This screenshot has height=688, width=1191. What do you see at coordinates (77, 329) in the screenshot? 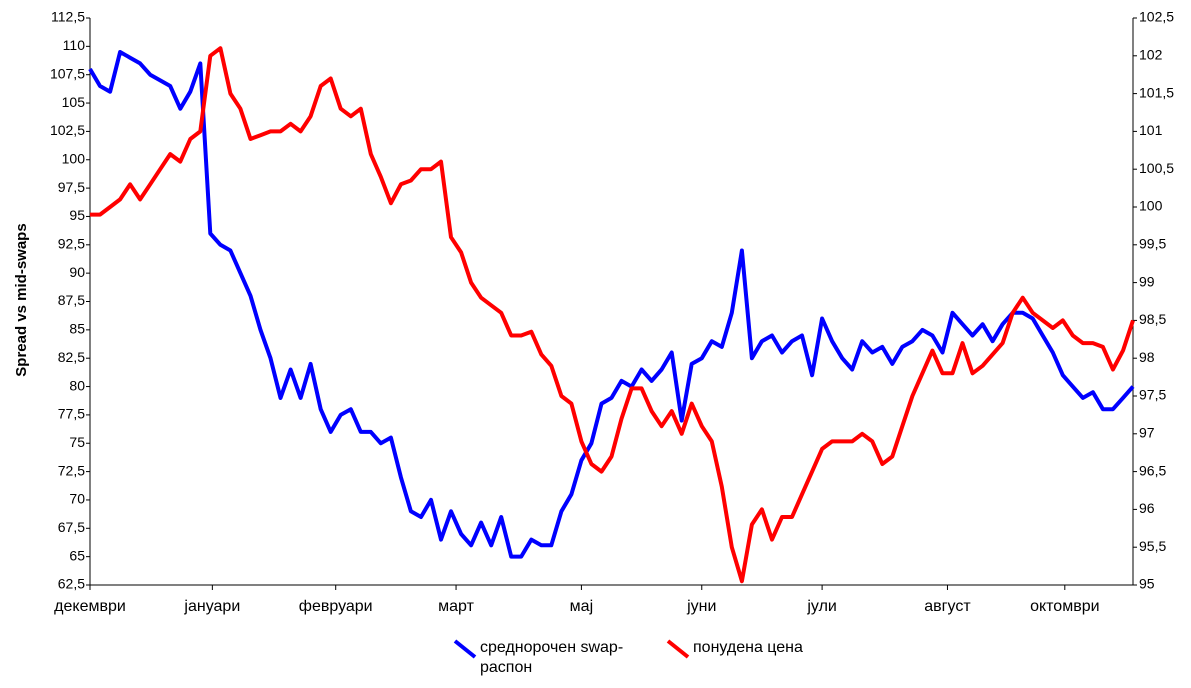
I see `y-tick-label: 85` at bounding box center [77, 329].